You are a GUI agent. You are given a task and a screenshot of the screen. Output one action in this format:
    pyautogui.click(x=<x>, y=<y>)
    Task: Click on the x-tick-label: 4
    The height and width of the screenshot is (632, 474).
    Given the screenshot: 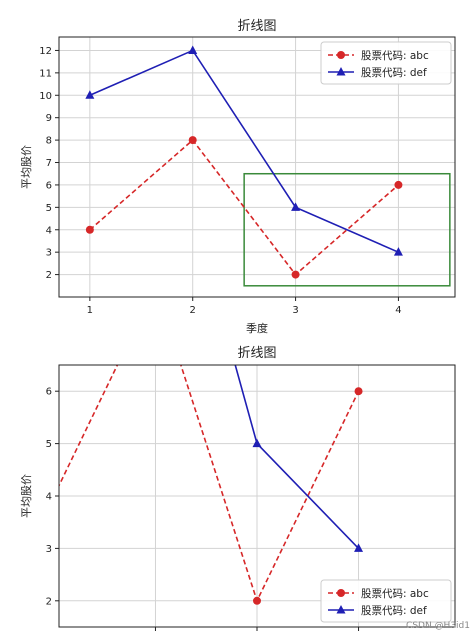 What is the action you would take?
    pyautogui.click(x=398, y=310)
    